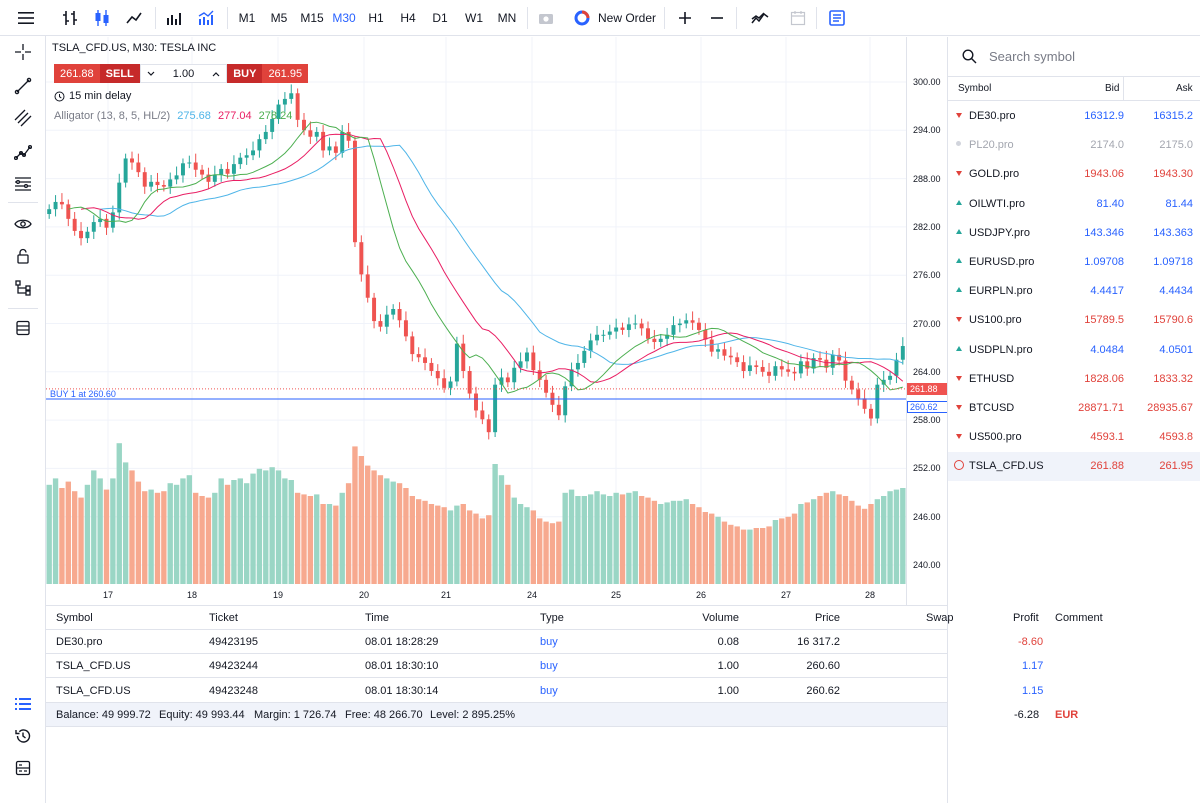  Describe the element at coordinates (83, 394) in the screenshot. I see `position-line-label: BUY 1 at 260.60` at that location.